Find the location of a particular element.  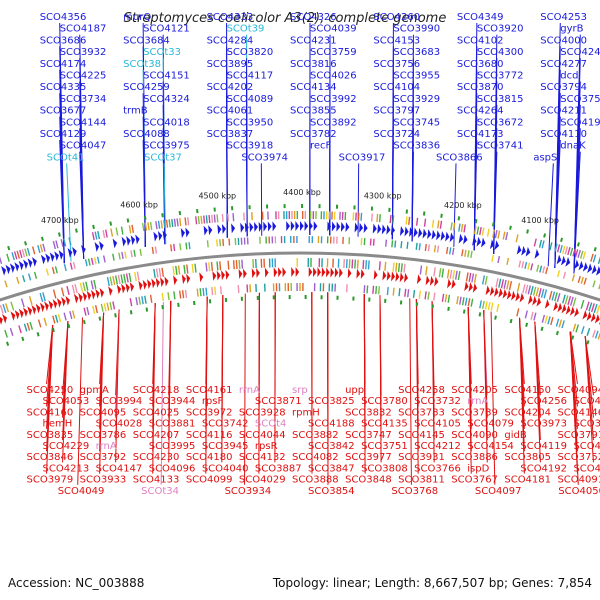

forward-gene-label: SCO4026 is located at coordinates (333, 76).